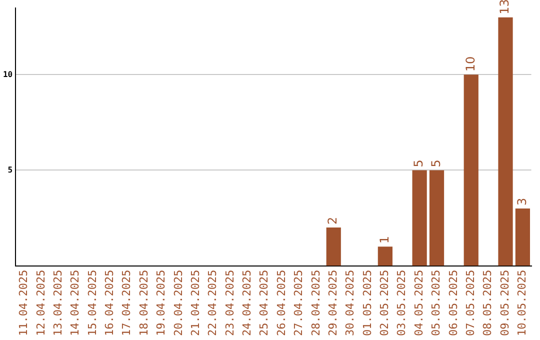 This screenshot has height=340, width=540. I want to click on x-tick-label: 18.04.2025, so click(143, 303).